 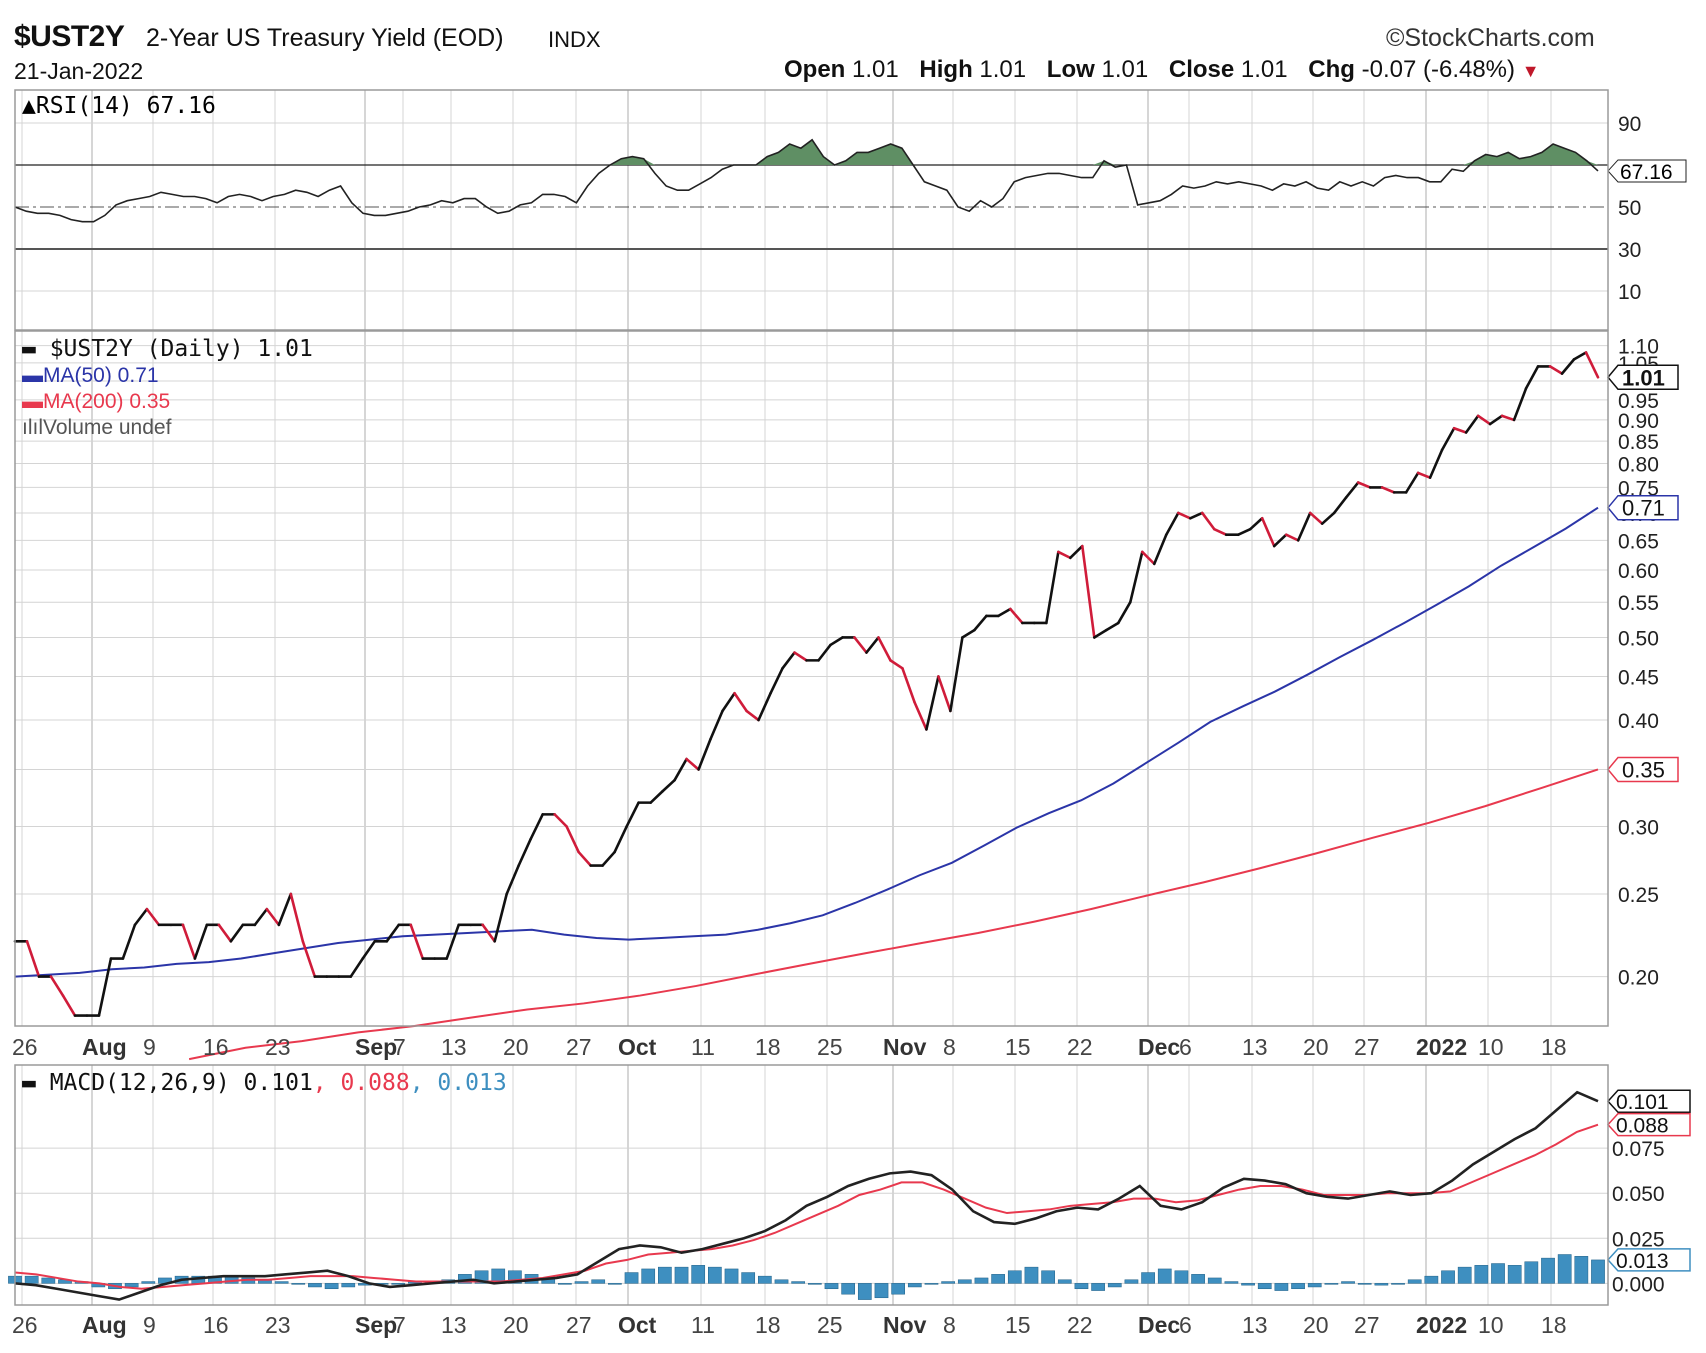 I want to click on brand-watermark: ©StockCharts.com, so click(x=1490, y=38).